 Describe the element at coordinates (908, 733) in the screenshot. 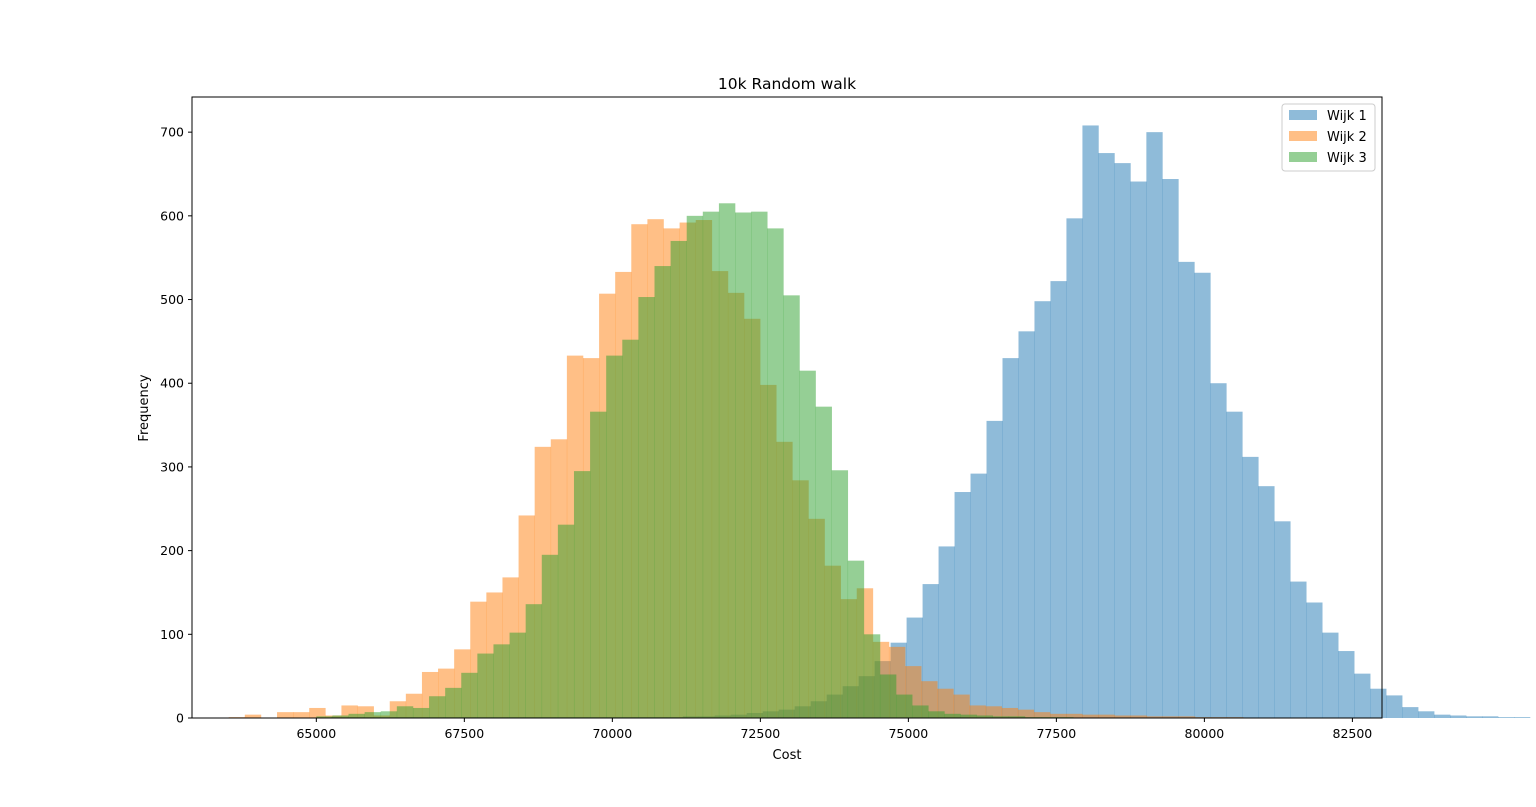

I see `x-tick-label: 75000` at that location.